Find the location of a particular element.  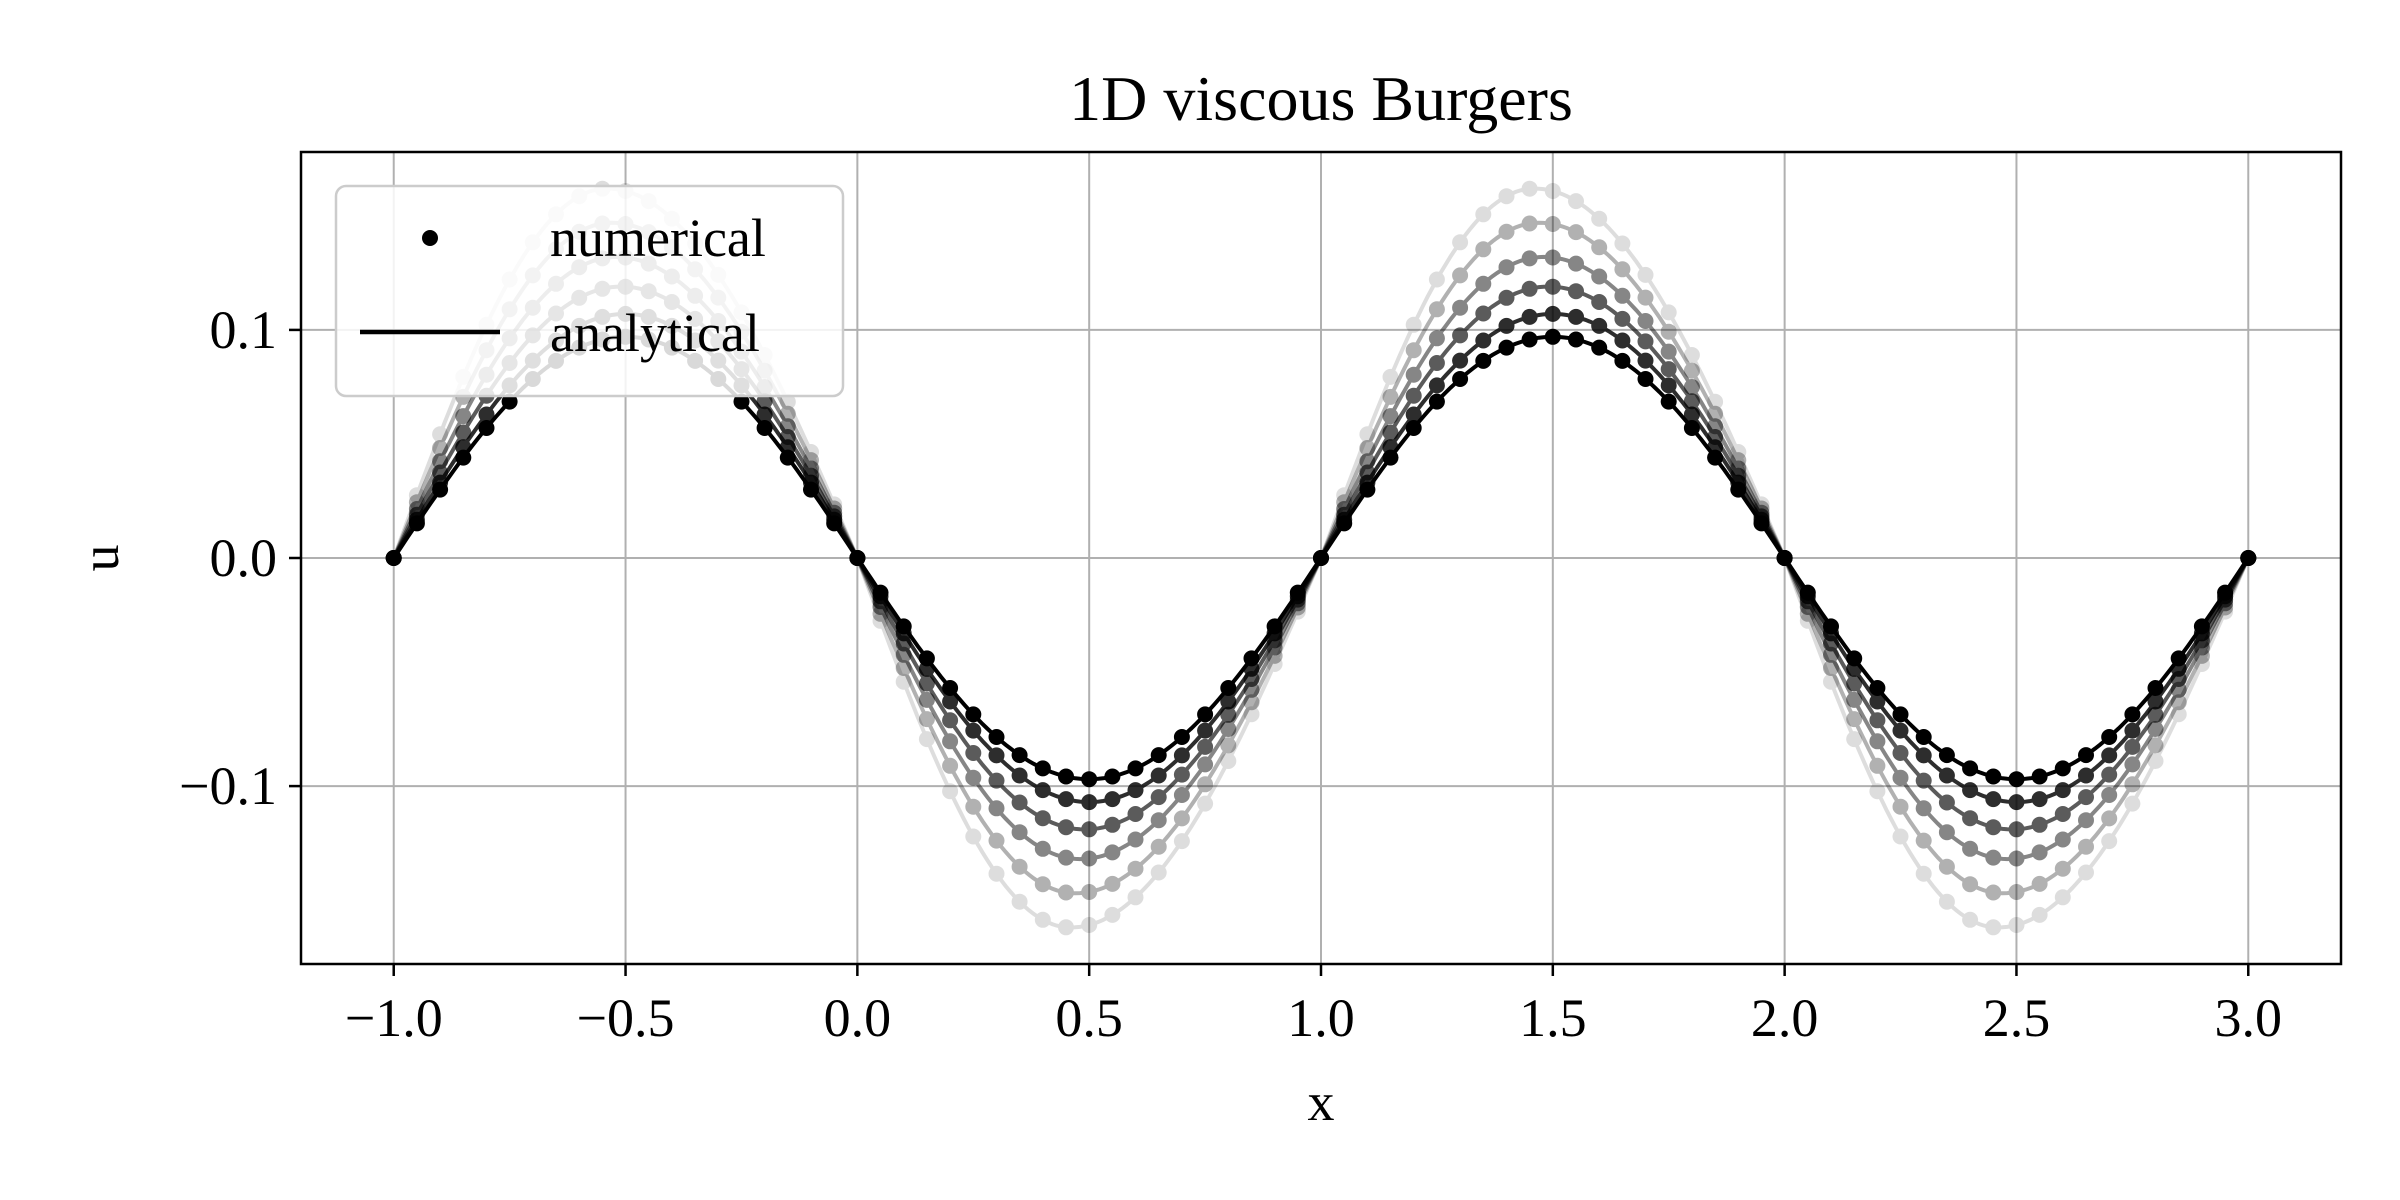

x-tick-label: 1.0 is located at coordinates (1321, 1018).